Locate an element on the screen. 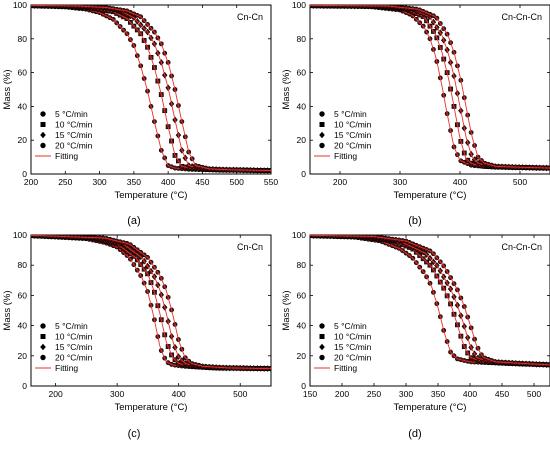  data-area is located at coordinates (430, 302).